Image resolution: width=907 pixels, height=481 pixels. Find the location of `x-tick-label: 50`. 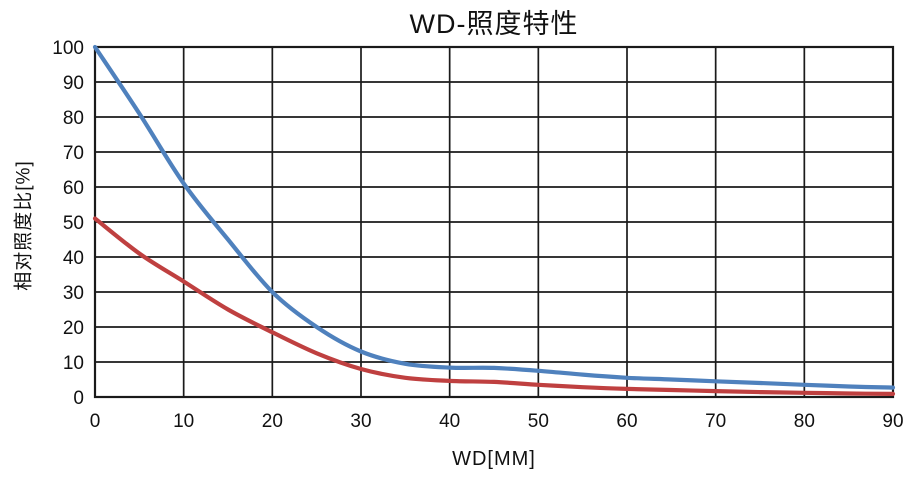

x-tick-label: 50 is located at coordinates (538, 421).